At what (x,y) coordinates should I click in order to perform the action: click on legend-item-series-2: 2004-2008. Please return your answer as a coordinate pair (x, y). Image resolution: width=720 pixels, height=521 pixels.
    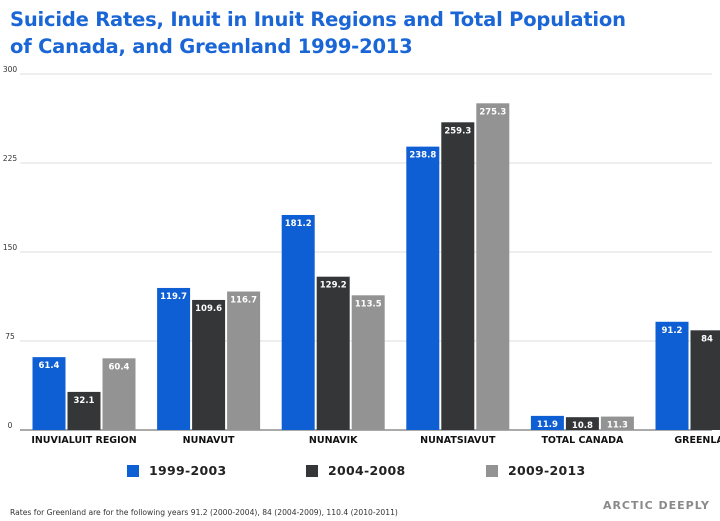
    Looking at the image, I should click on (355, 470).